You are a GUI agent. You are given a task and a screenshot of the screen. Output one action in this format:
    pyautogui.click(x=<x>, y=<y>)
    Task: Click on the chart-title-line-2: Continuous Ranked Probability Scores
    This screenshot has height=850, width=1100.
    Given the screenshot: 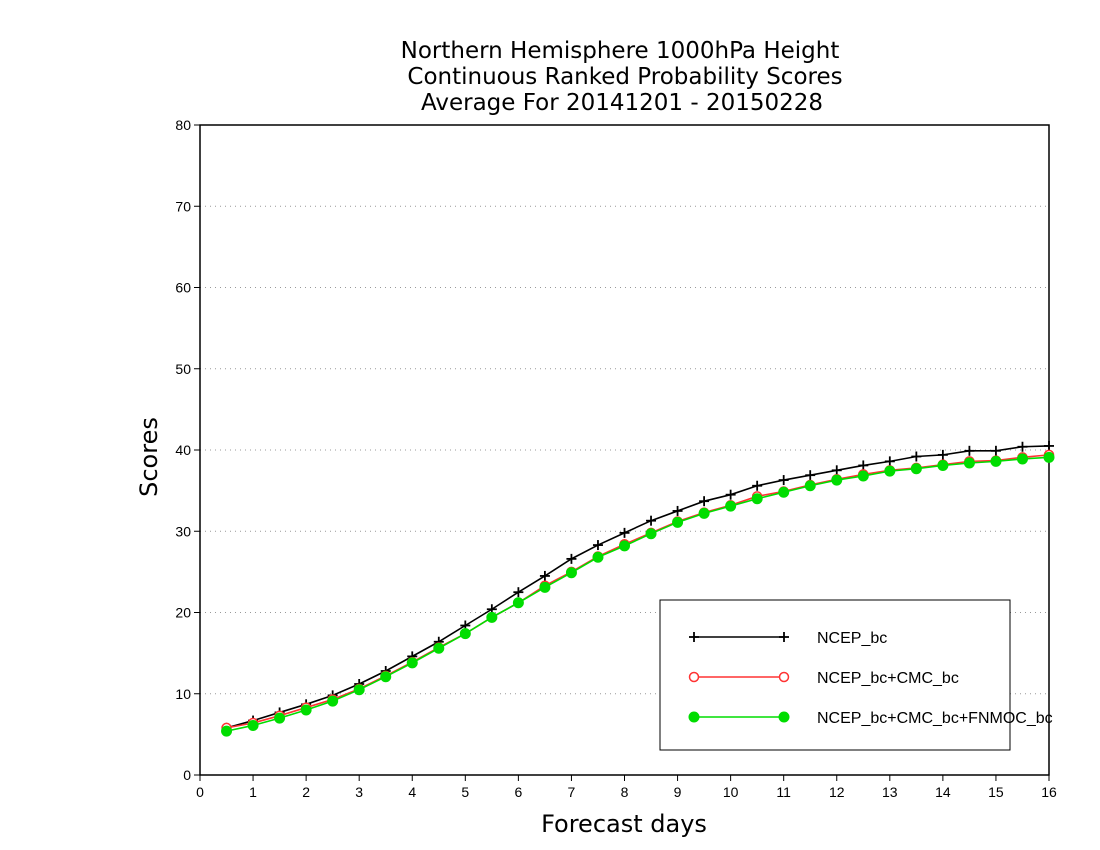 What is the action you would take?
    pyautogui.click(x=624, y=77)
    